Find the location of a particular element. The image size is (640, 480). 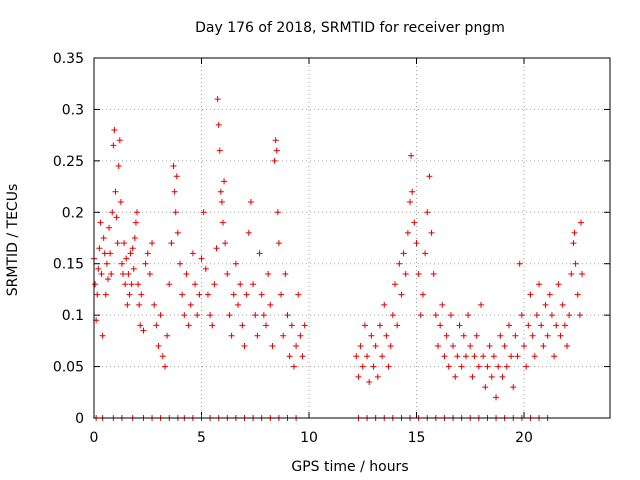

x-axis-label: GPS time / hours is located at coordinates (349, 467).